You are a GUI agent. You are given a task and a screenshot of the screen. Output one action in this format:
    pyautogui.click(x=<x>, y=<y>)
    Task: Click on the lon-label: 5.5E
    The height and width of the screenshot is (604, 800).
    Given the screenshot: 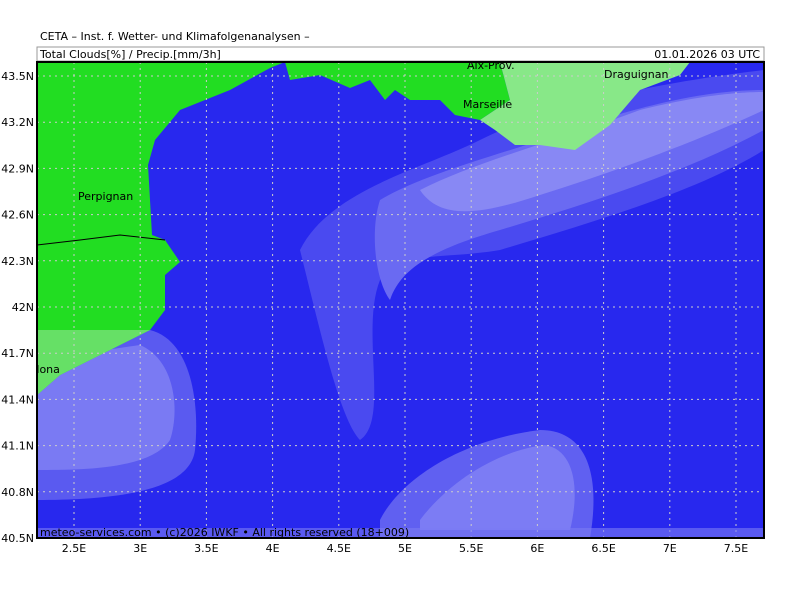 What is the action you would take?
    pyautogui.click(x=471, y=548)
    